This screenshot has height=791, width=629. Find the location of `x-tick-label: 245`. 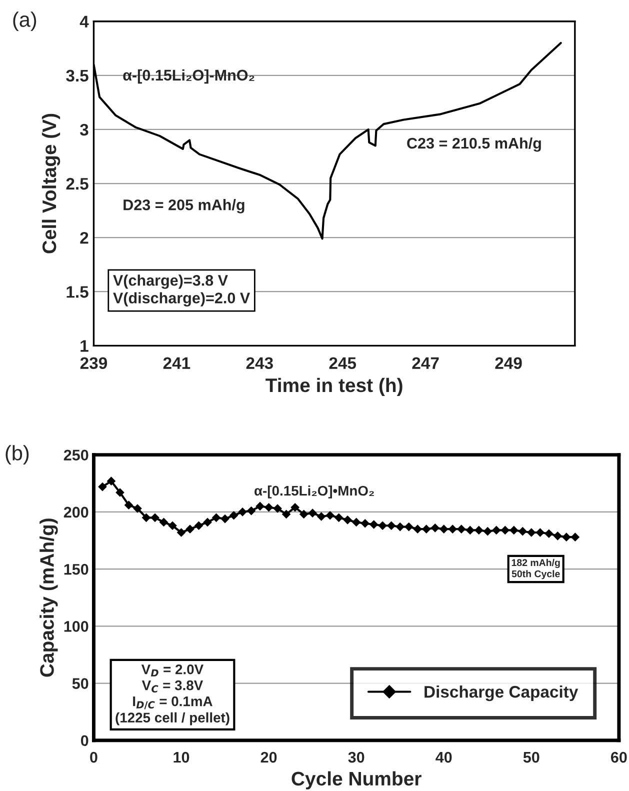

x-tick-label: 245 is located at coordinates (342, 363).